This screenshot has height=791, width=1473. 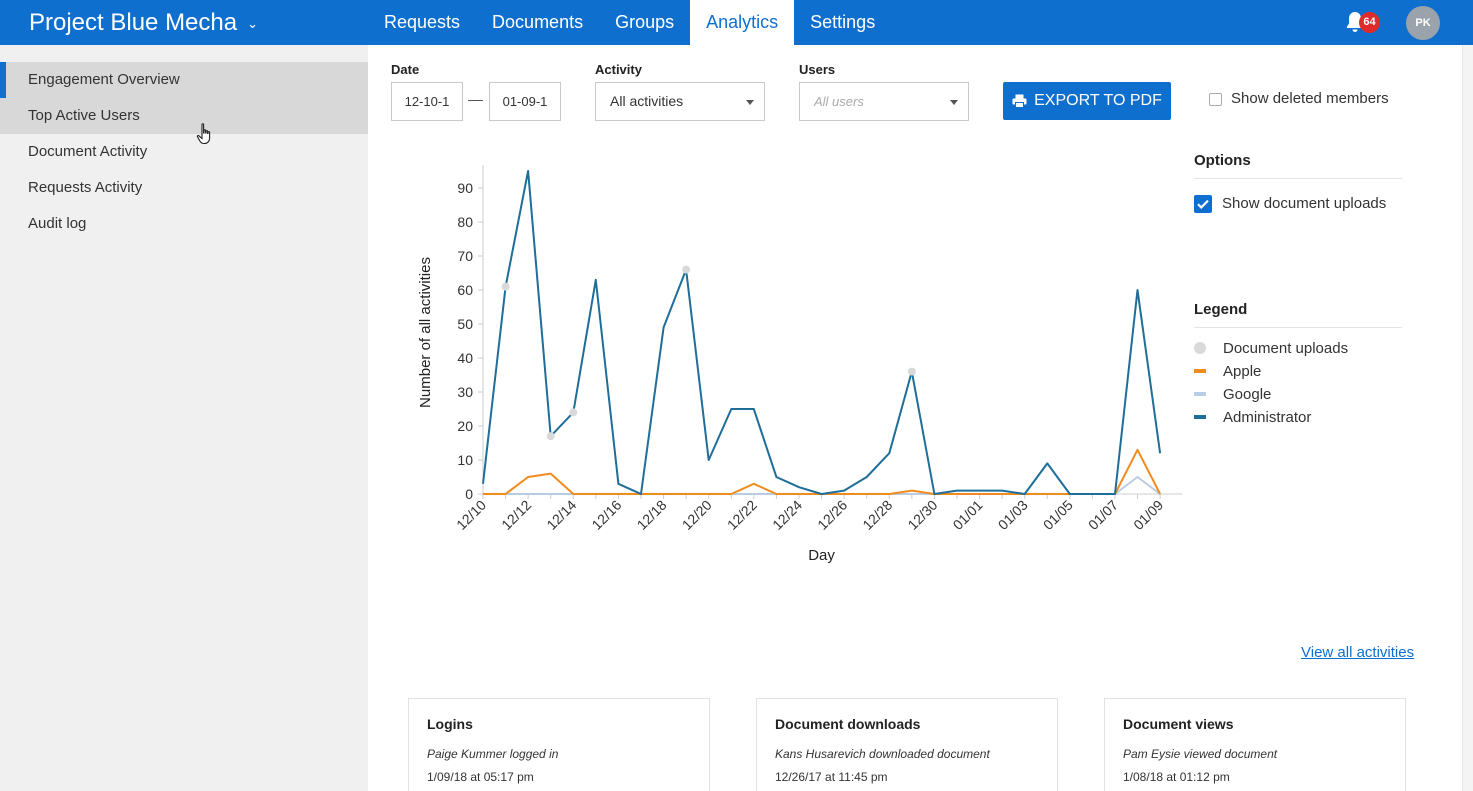 I want to click on y-tick-label: 80, so click(x=465, y=222).